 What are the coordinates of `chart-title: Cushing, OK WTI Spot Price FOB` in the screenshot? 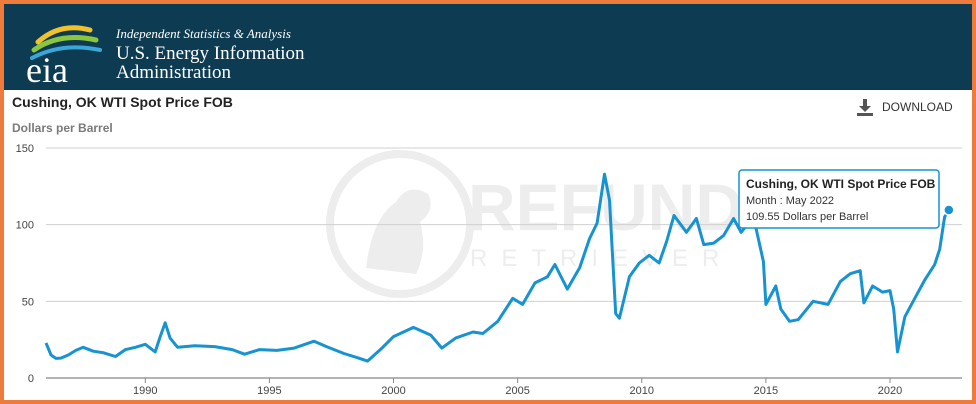 It's located at (122, 102).